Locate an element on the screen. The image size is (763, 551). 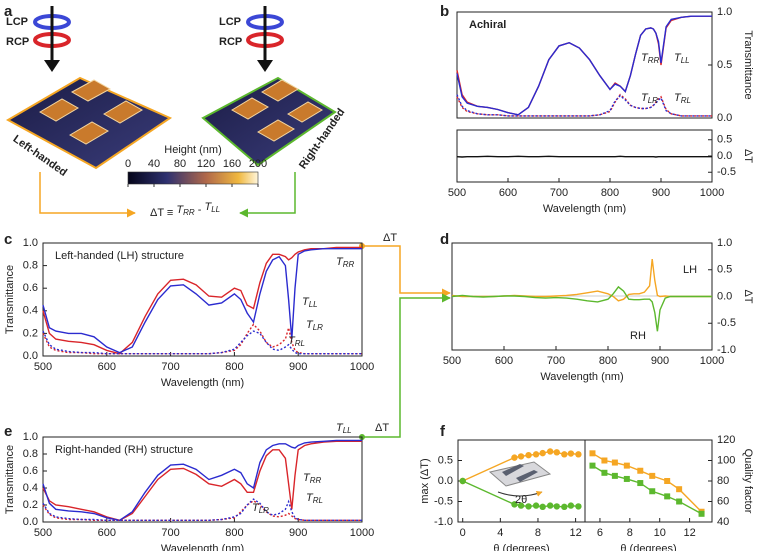
panel-label: a is located at coordinates (8, 11).